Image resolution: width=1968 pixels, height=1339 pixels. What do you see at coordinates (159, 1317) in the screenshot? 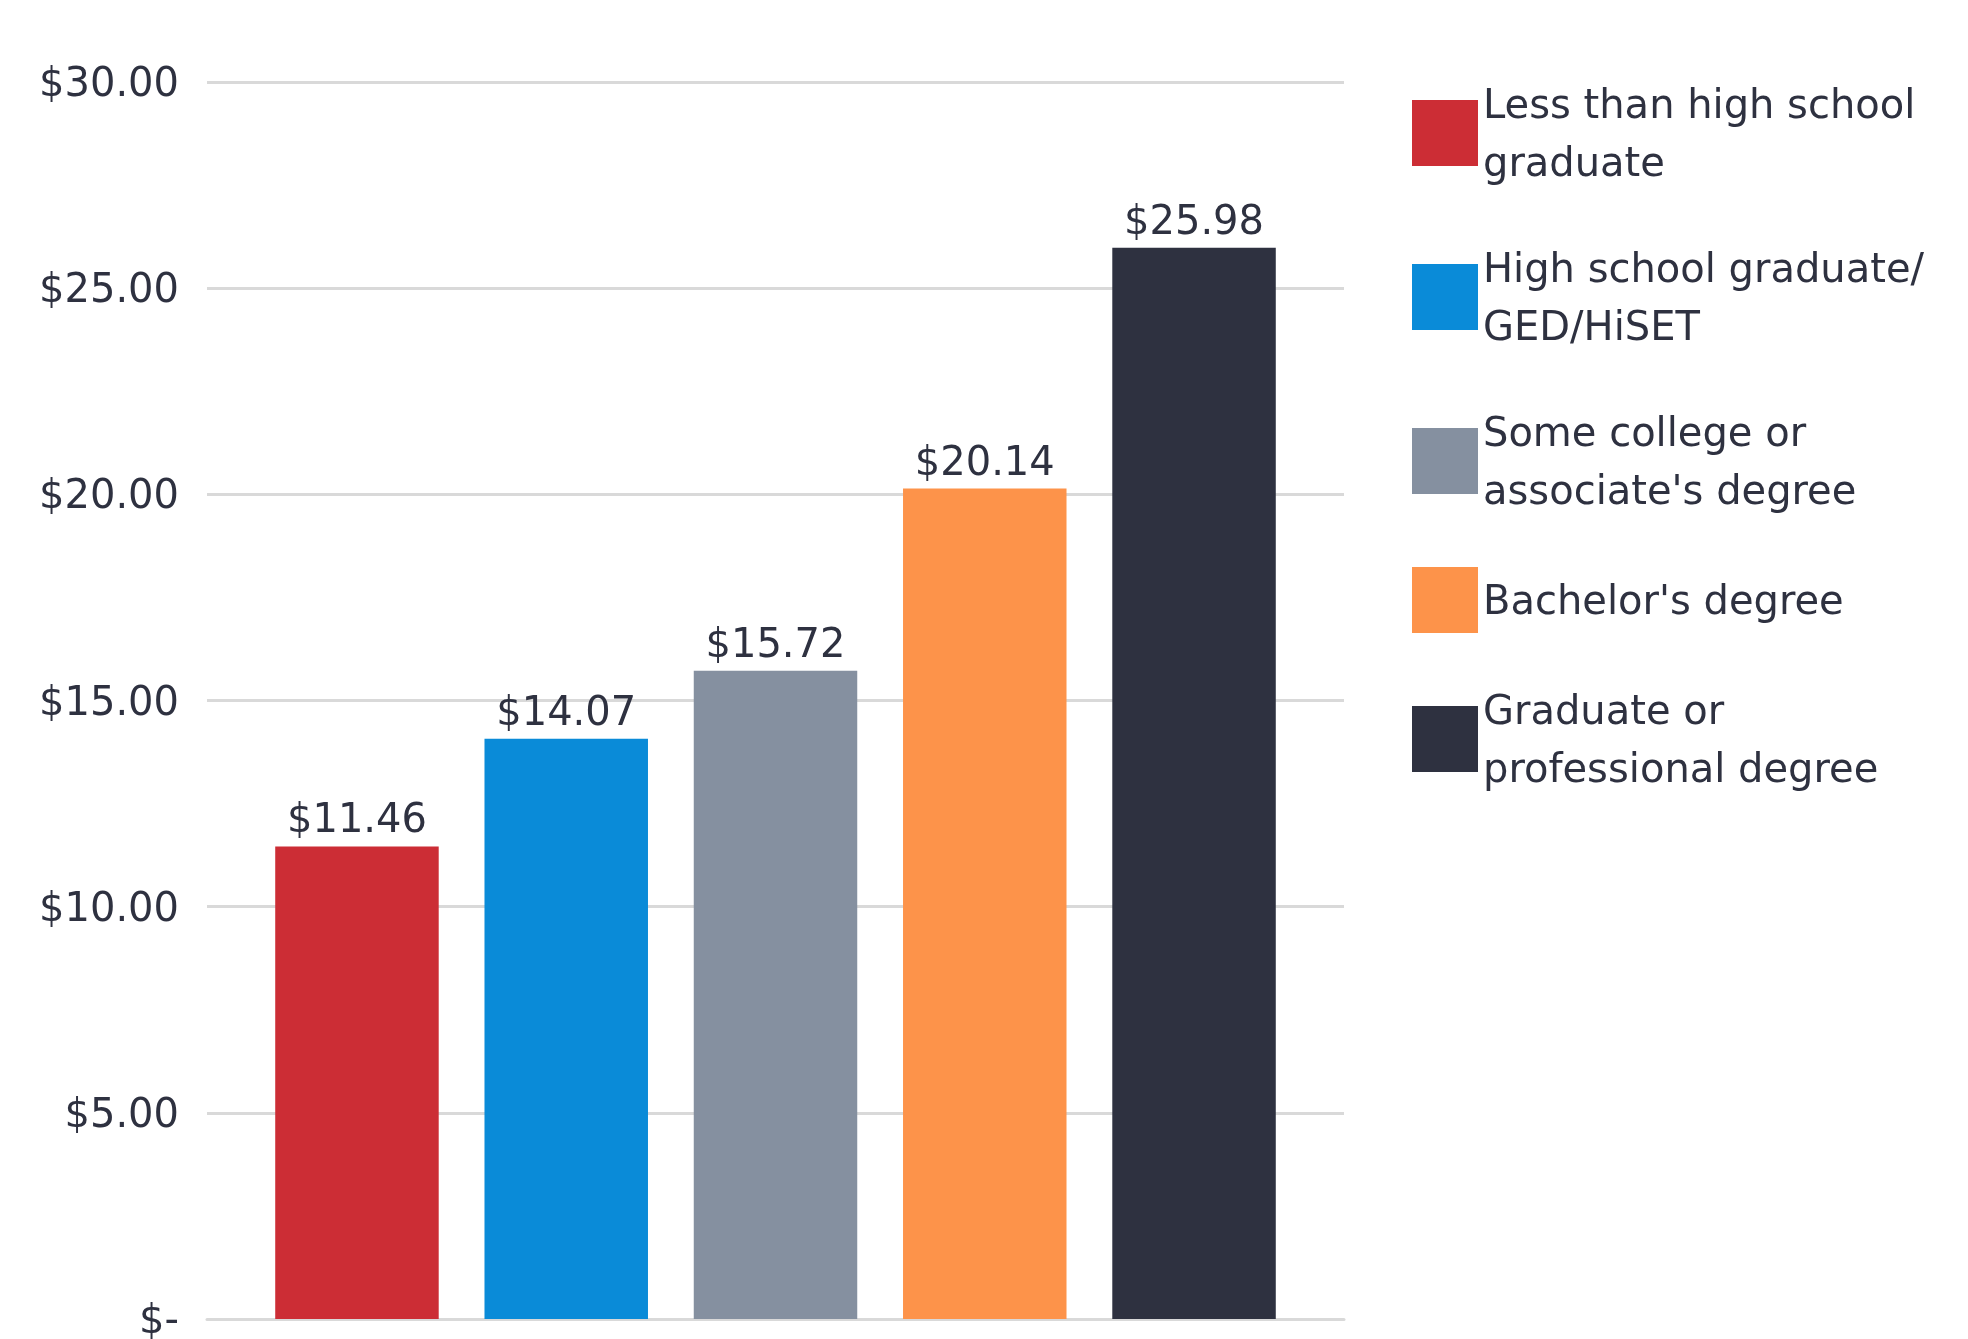
I see `y-tick-label: $-` at bounding box center [159, 1317].